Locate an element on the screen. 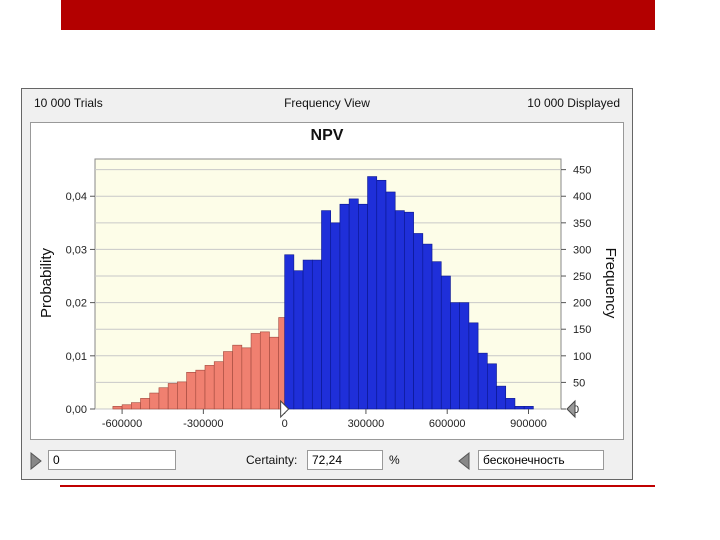 Image resolution: width=720 pixels, height=540 pixels. x-tick-label: -300000 is located at coordinates (203, 424).